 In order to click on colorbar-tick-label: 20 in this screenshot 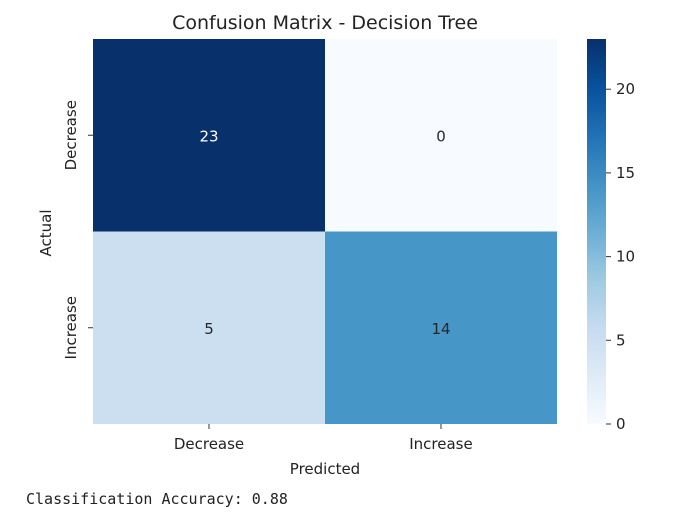, I will do `click(625, 89)`.